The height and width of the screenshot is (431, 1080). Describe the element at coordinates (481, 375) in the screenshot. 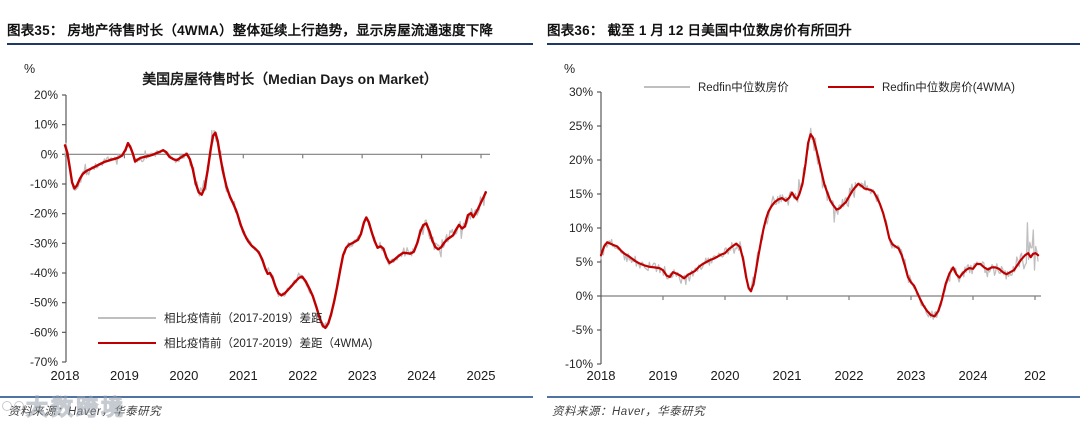

I see `svg-text: 2025` at that location.